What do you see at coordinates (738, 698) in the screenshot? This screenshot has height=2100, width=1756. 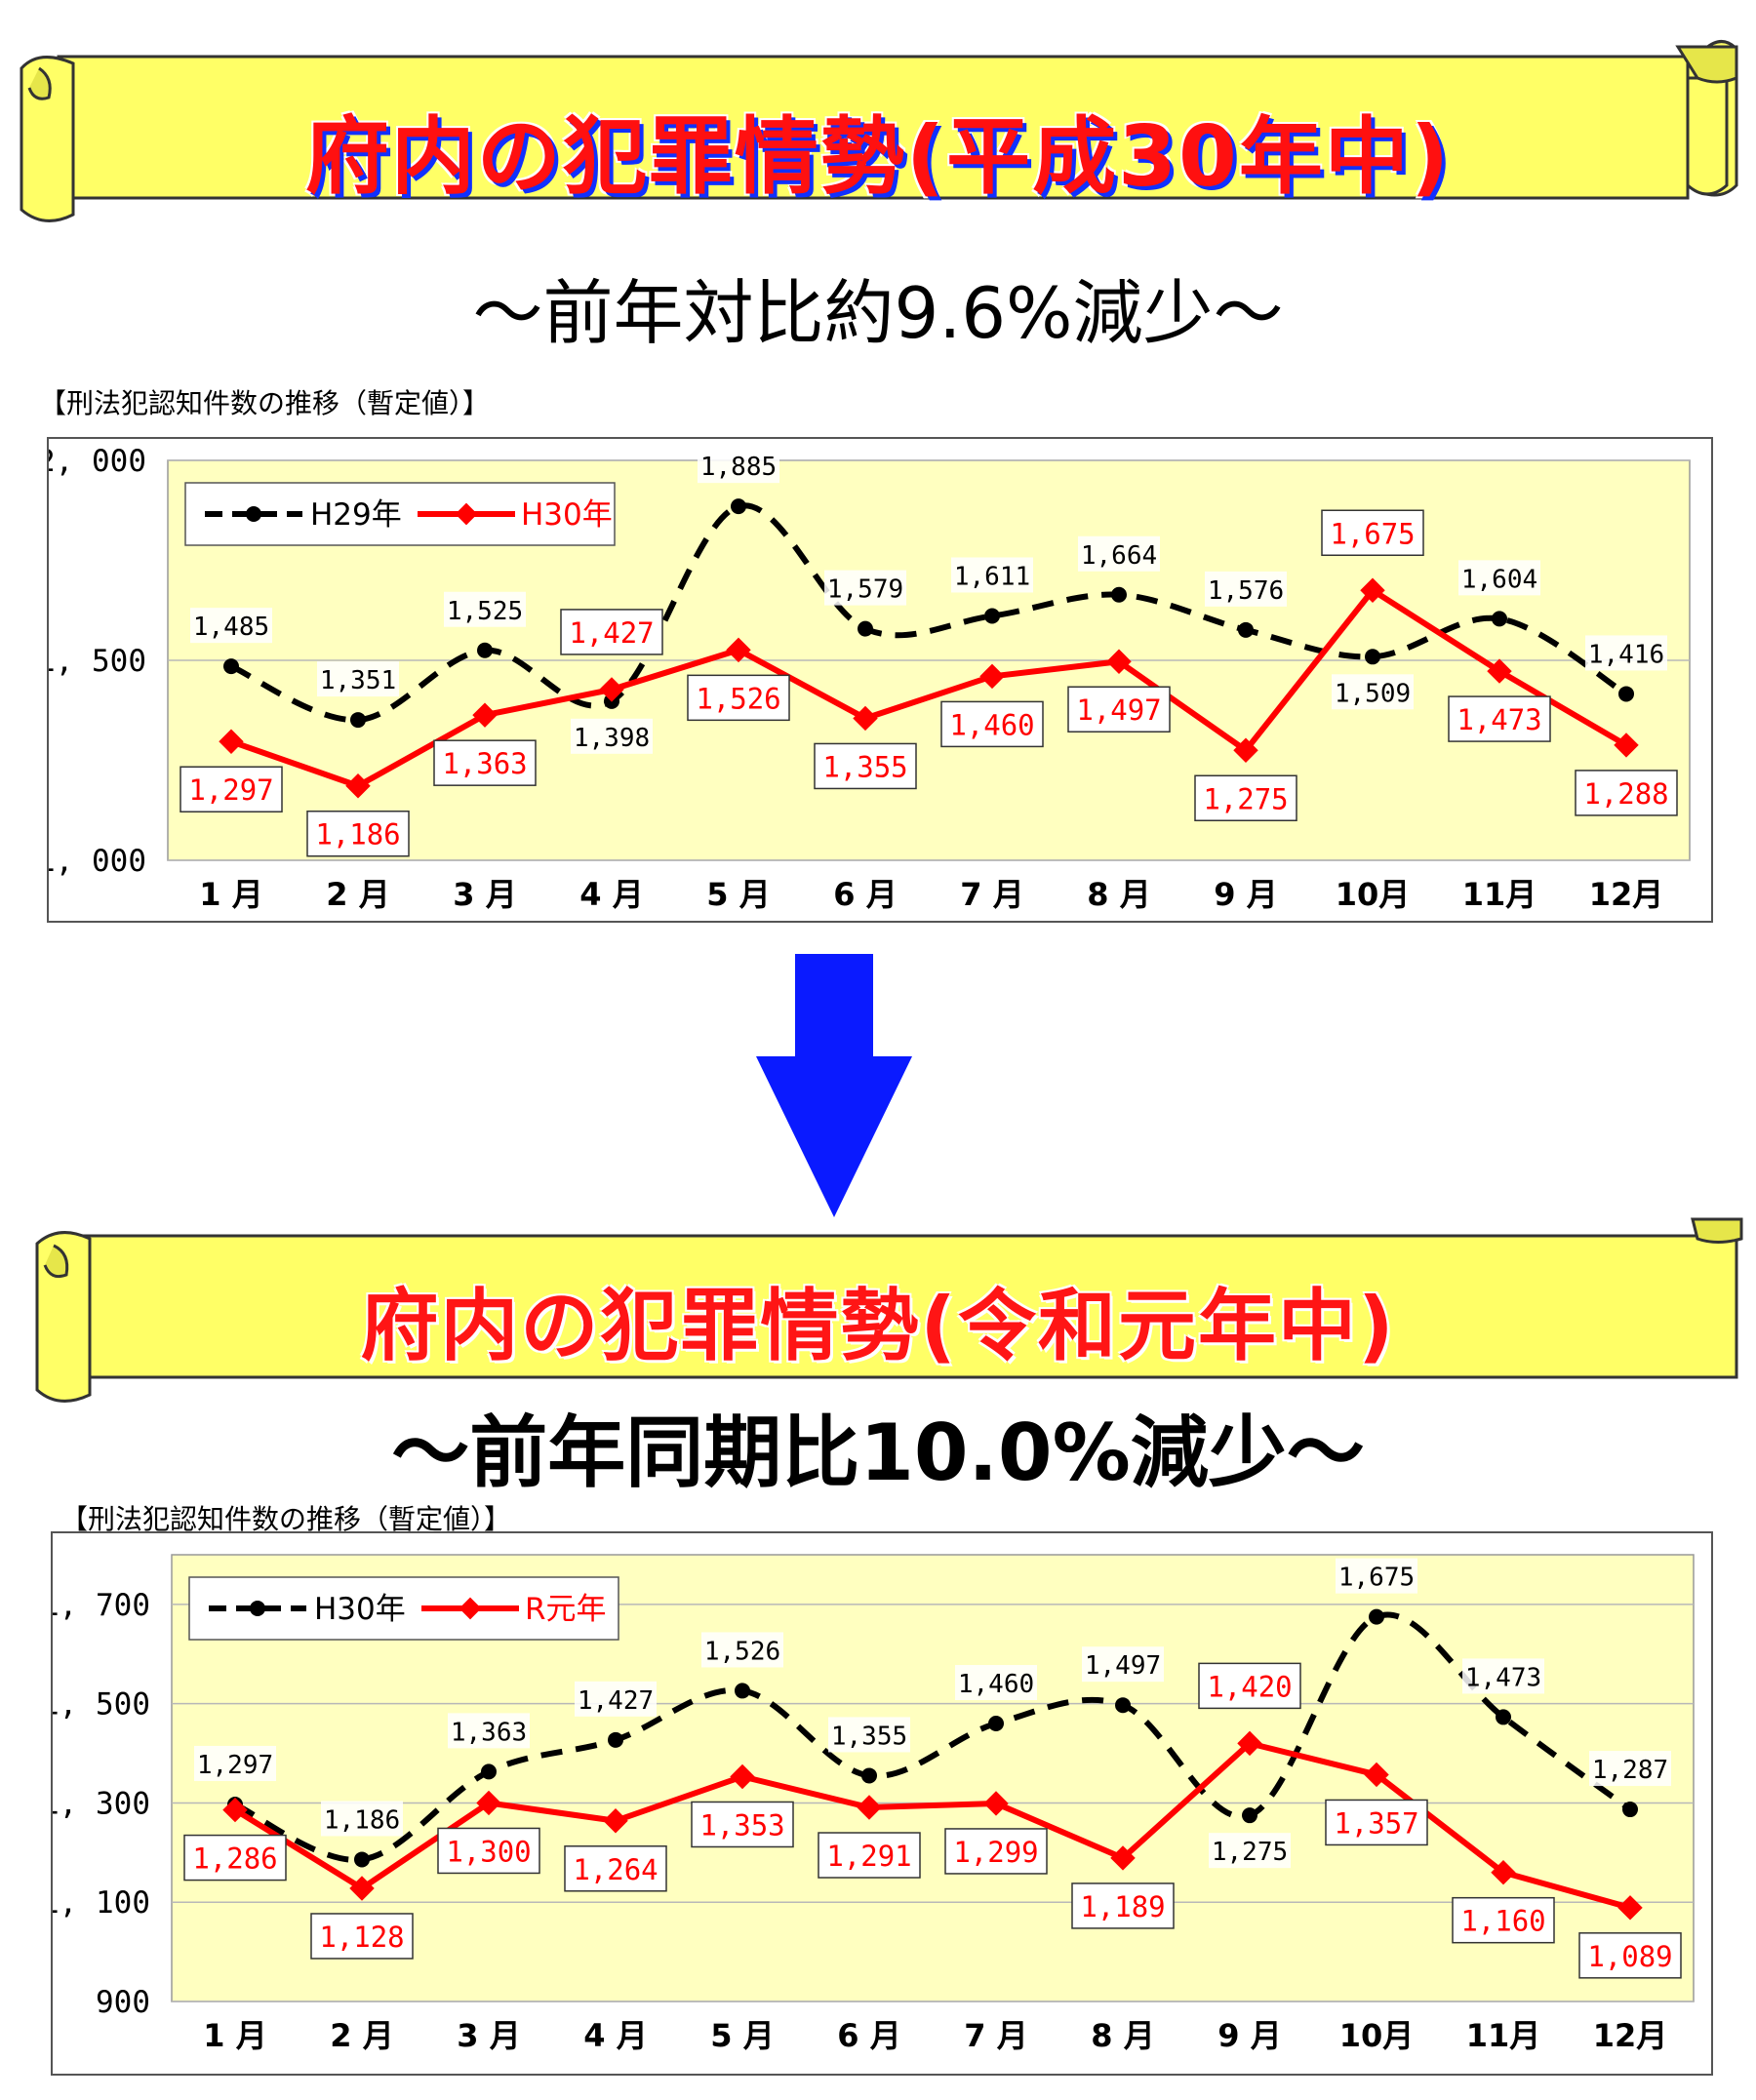 I see `data-label-curr: 1,526` at bounding box center [738, 698].